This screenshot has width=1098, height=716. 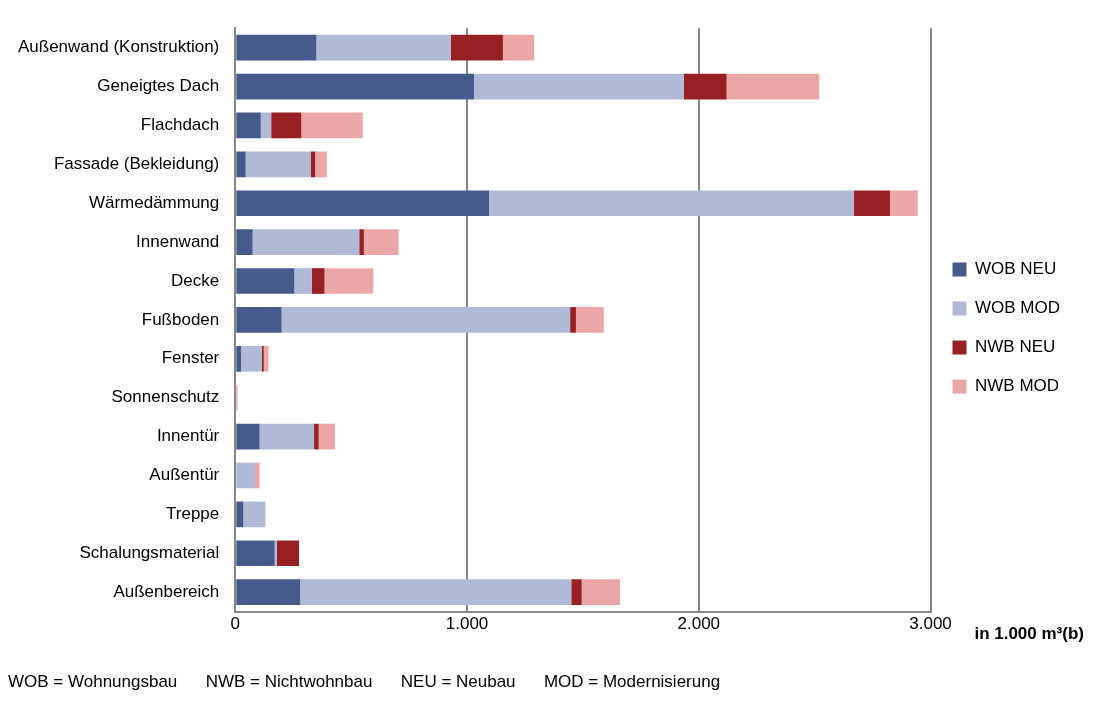 I want to click on y-tick-label: Innenwand, so click(x=178, y=241).